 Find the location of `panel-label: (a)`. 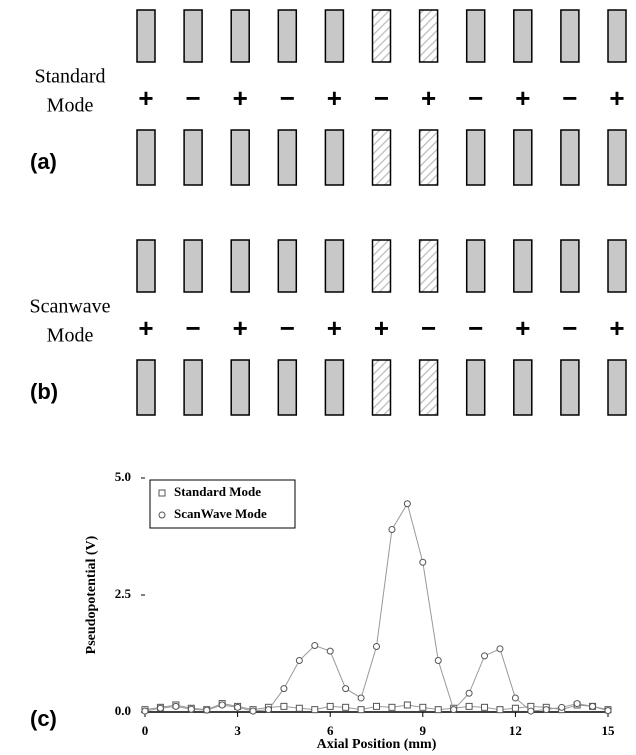

panel-label: (a) is located at coordinates (43, 161).